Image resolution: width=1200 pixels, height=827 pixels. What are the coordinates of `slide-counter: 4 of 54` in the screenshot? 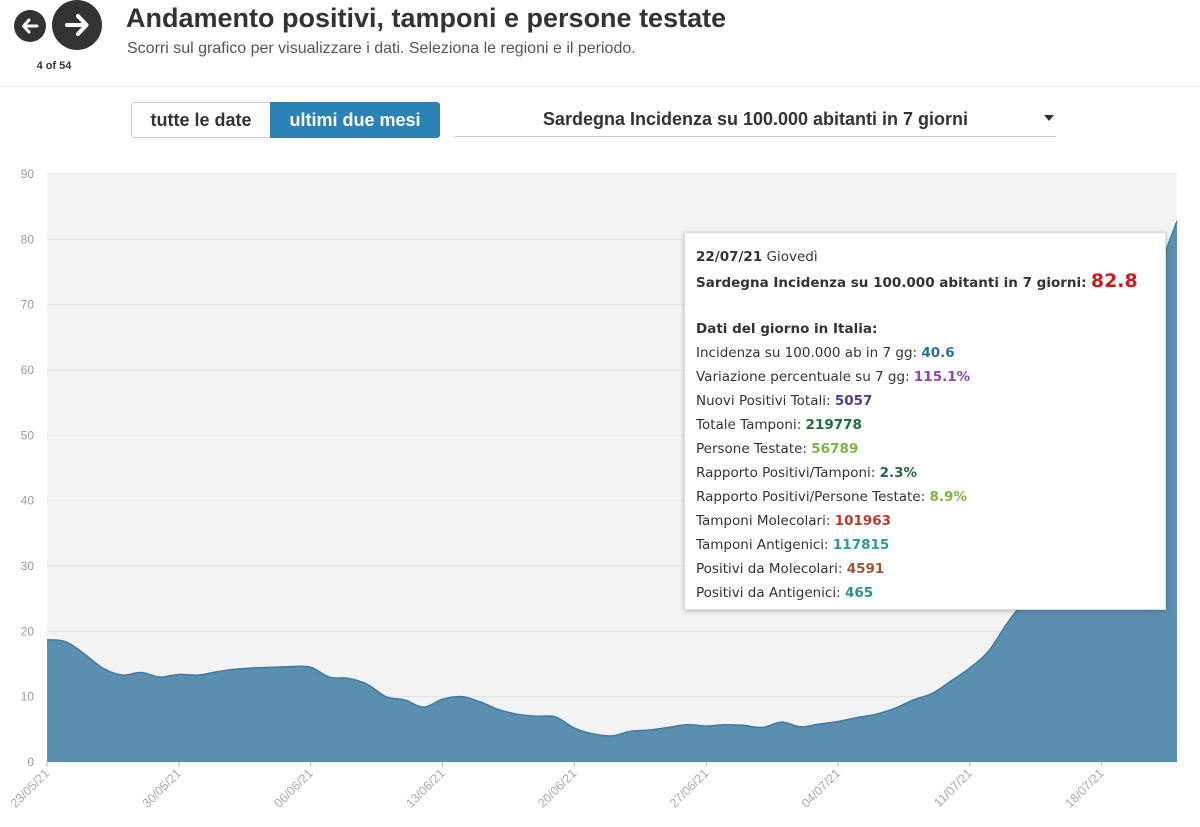 It's located at (54, 66).